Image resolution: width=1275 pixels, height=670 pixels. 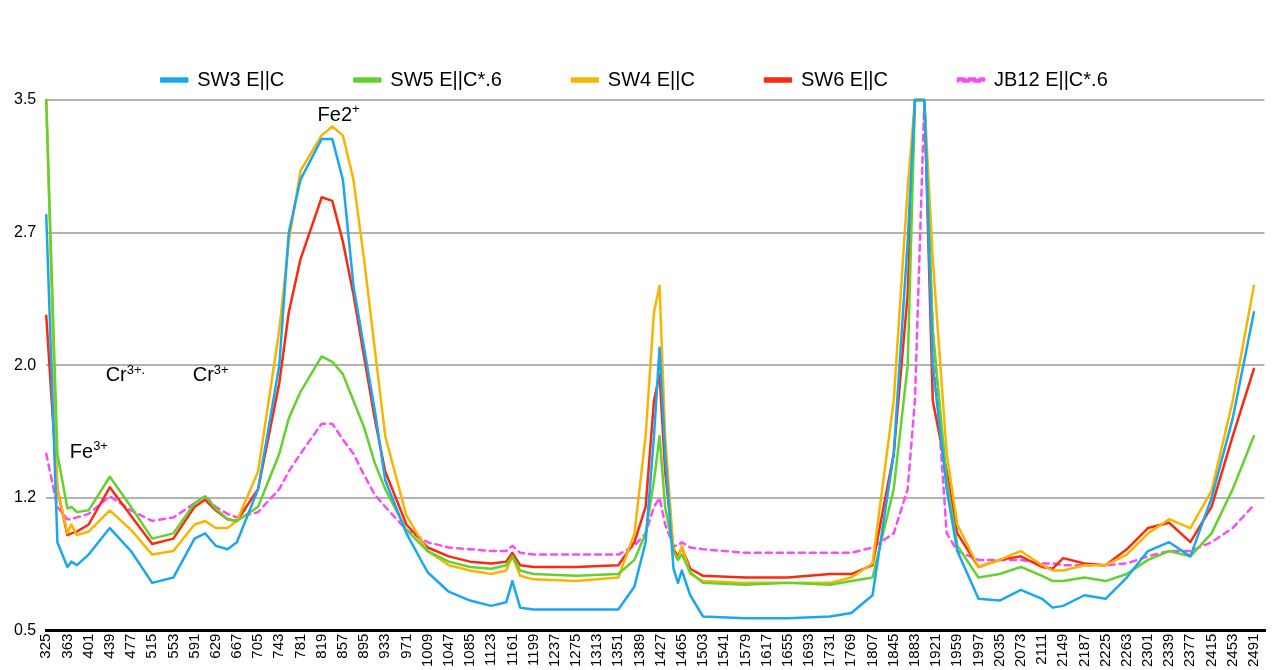 I want to click on x-tick-label: 591, so click(x=193, y=646).